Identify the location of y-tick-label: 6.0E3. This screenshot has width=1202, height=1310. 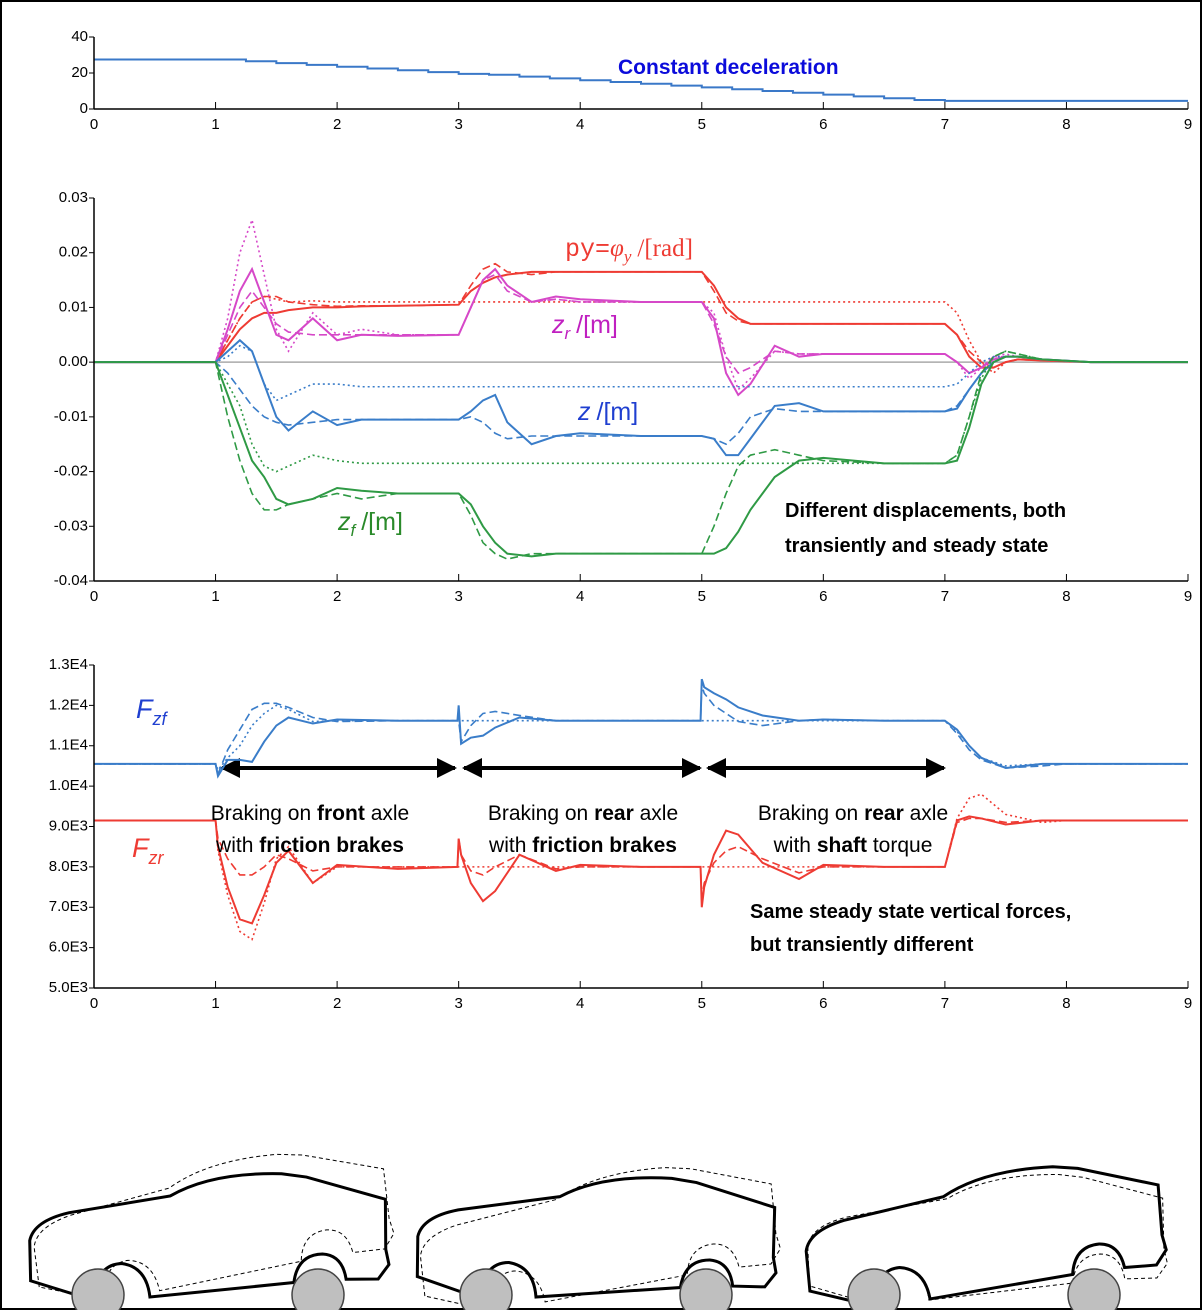
(68, 947).